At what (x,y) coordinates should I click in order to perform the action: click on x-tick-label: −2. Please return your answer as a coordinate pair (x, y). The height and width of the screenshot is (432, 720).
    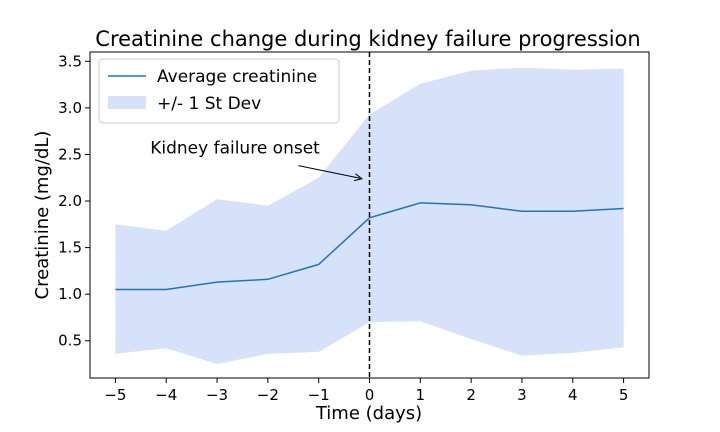
    Looking at the image, I should click on (268, 395).